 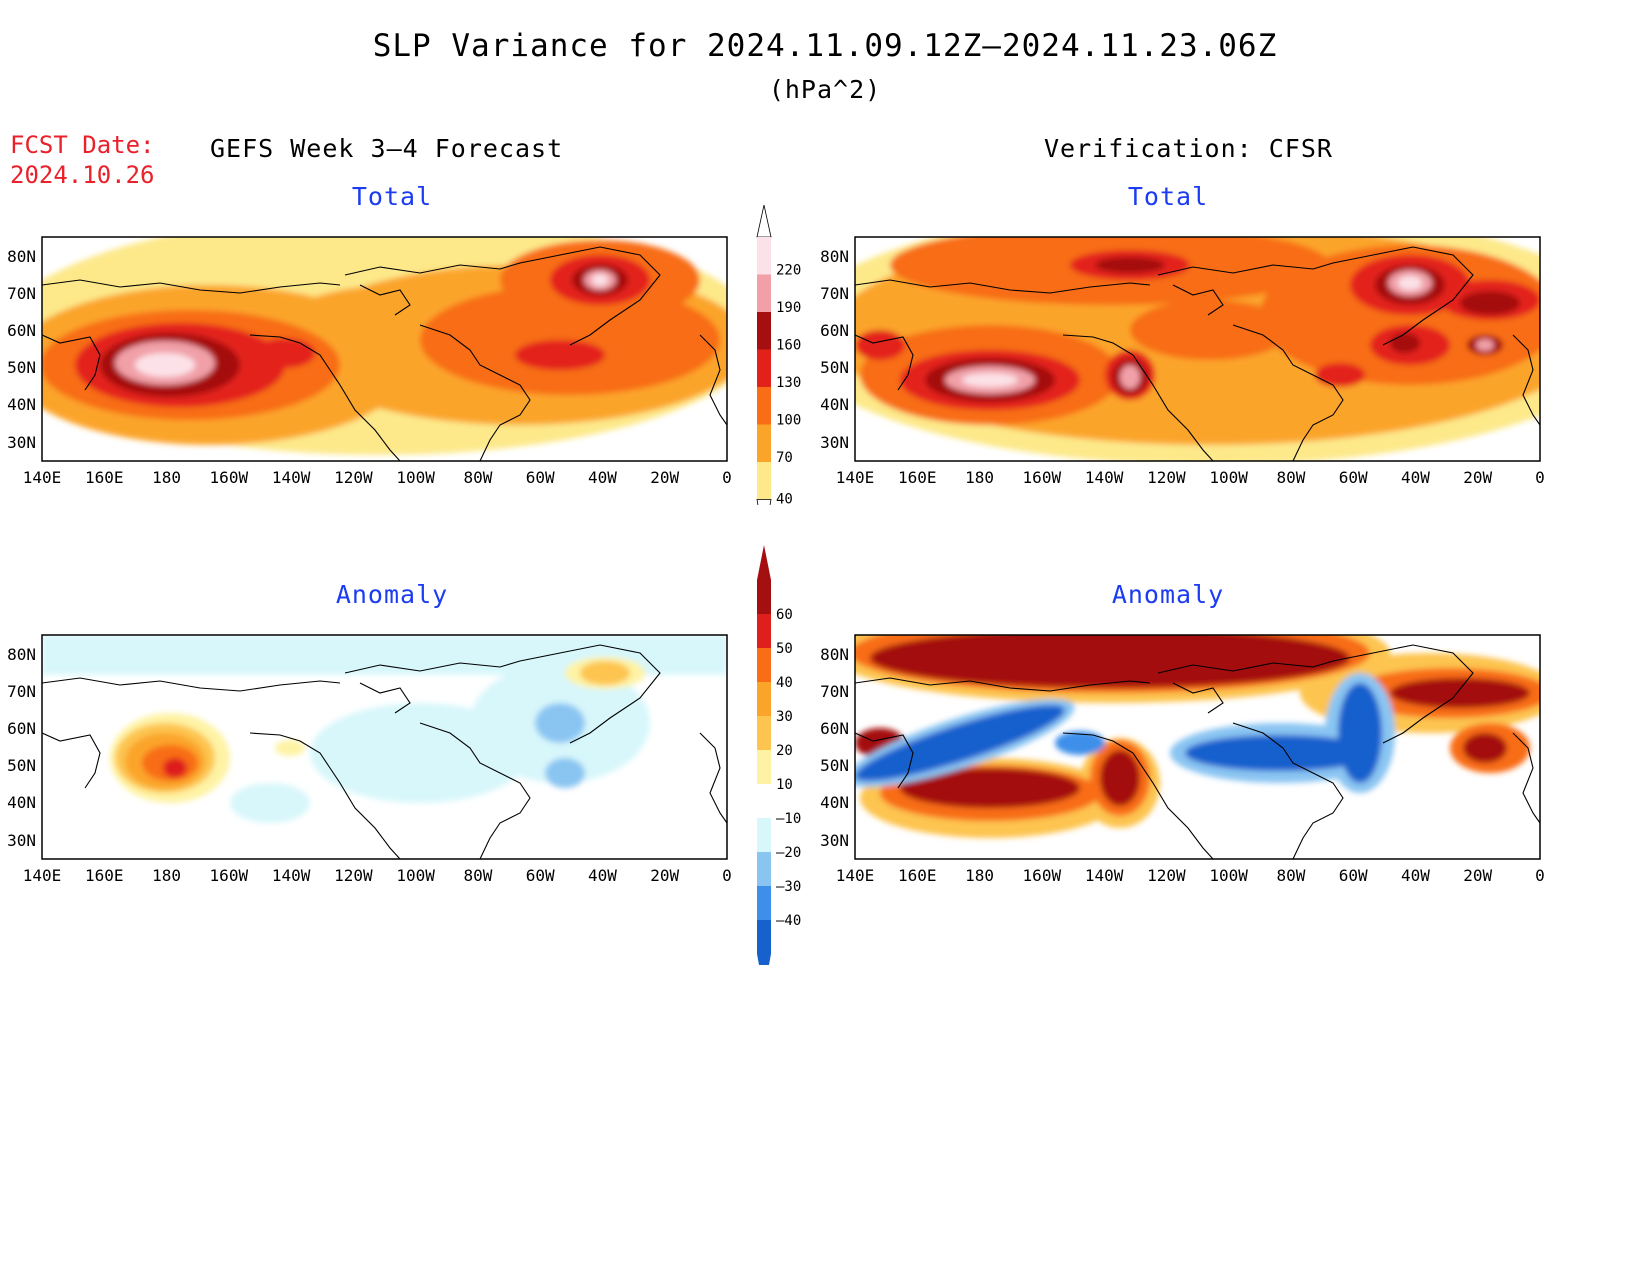 What do you see at coordinates (784, 785) in the screenshot?
I see `colorbar-anomaly-label: 10` at bounding box center [784, 785].